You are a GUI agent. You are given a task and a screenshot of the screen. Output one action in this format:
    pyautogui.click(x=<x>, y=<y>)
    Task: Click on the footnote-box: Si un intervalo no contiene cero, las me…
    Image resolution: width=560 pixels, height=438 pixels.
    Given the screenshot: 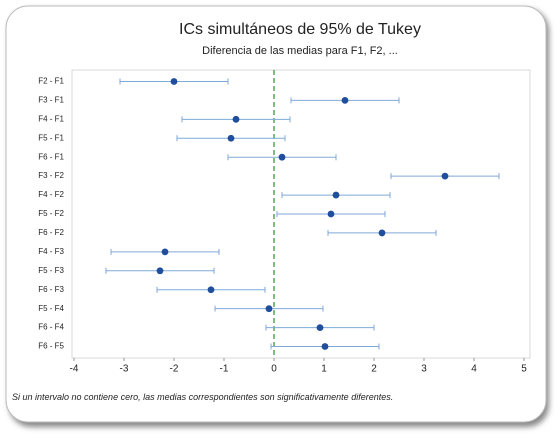 What is the action you would take?
    pyautogui.click(x=203, y=397)
    